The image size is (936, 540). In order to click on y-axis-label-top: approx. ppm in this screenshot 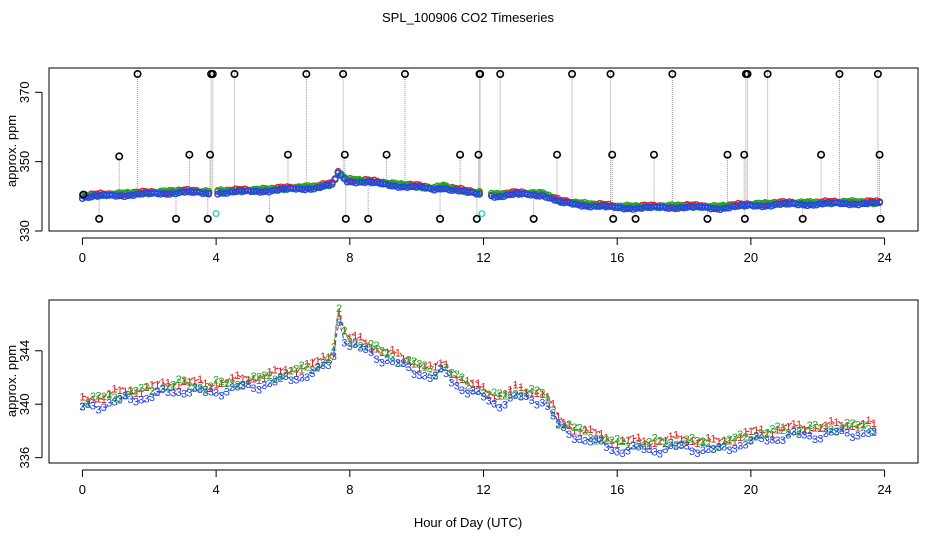, I will do `click(11, 151)`.